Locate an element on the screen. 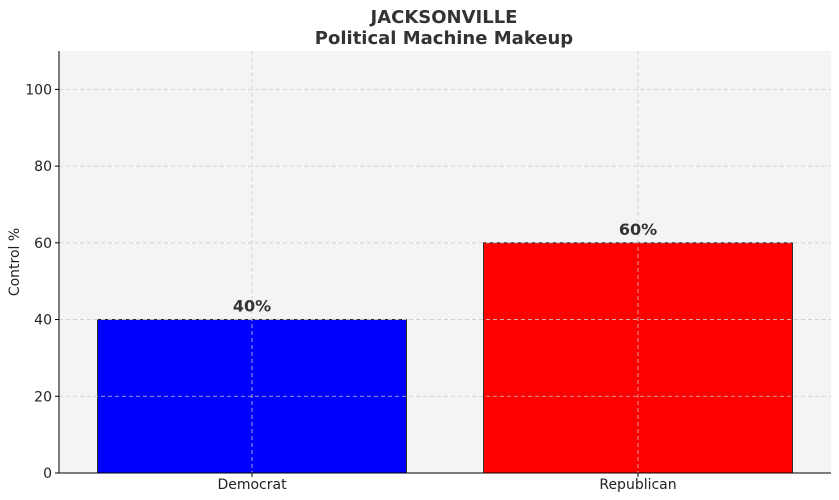  y-tick-label: 0 is located at coordinates (47, 474).